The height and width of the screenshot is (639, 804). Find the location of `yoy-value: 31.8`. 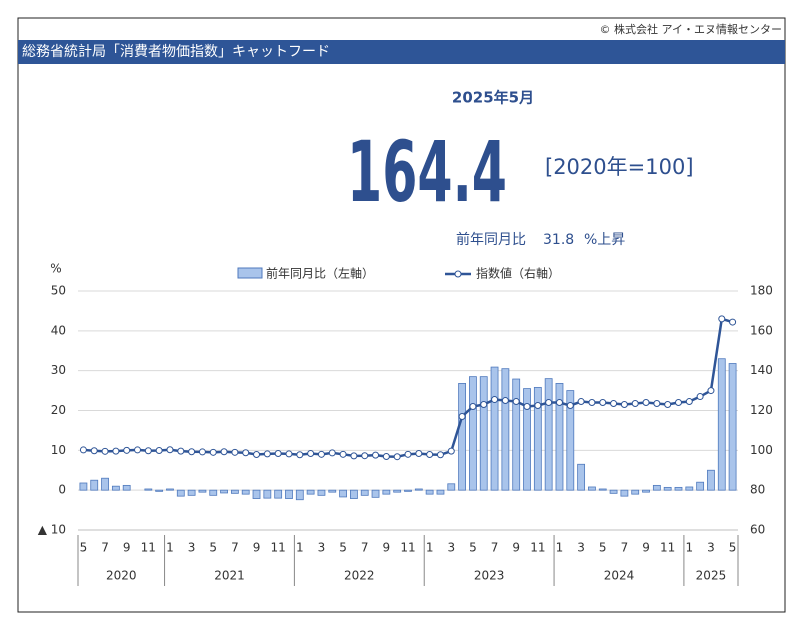

yoy-value: 31.8 is located at coordinates (558, 240).